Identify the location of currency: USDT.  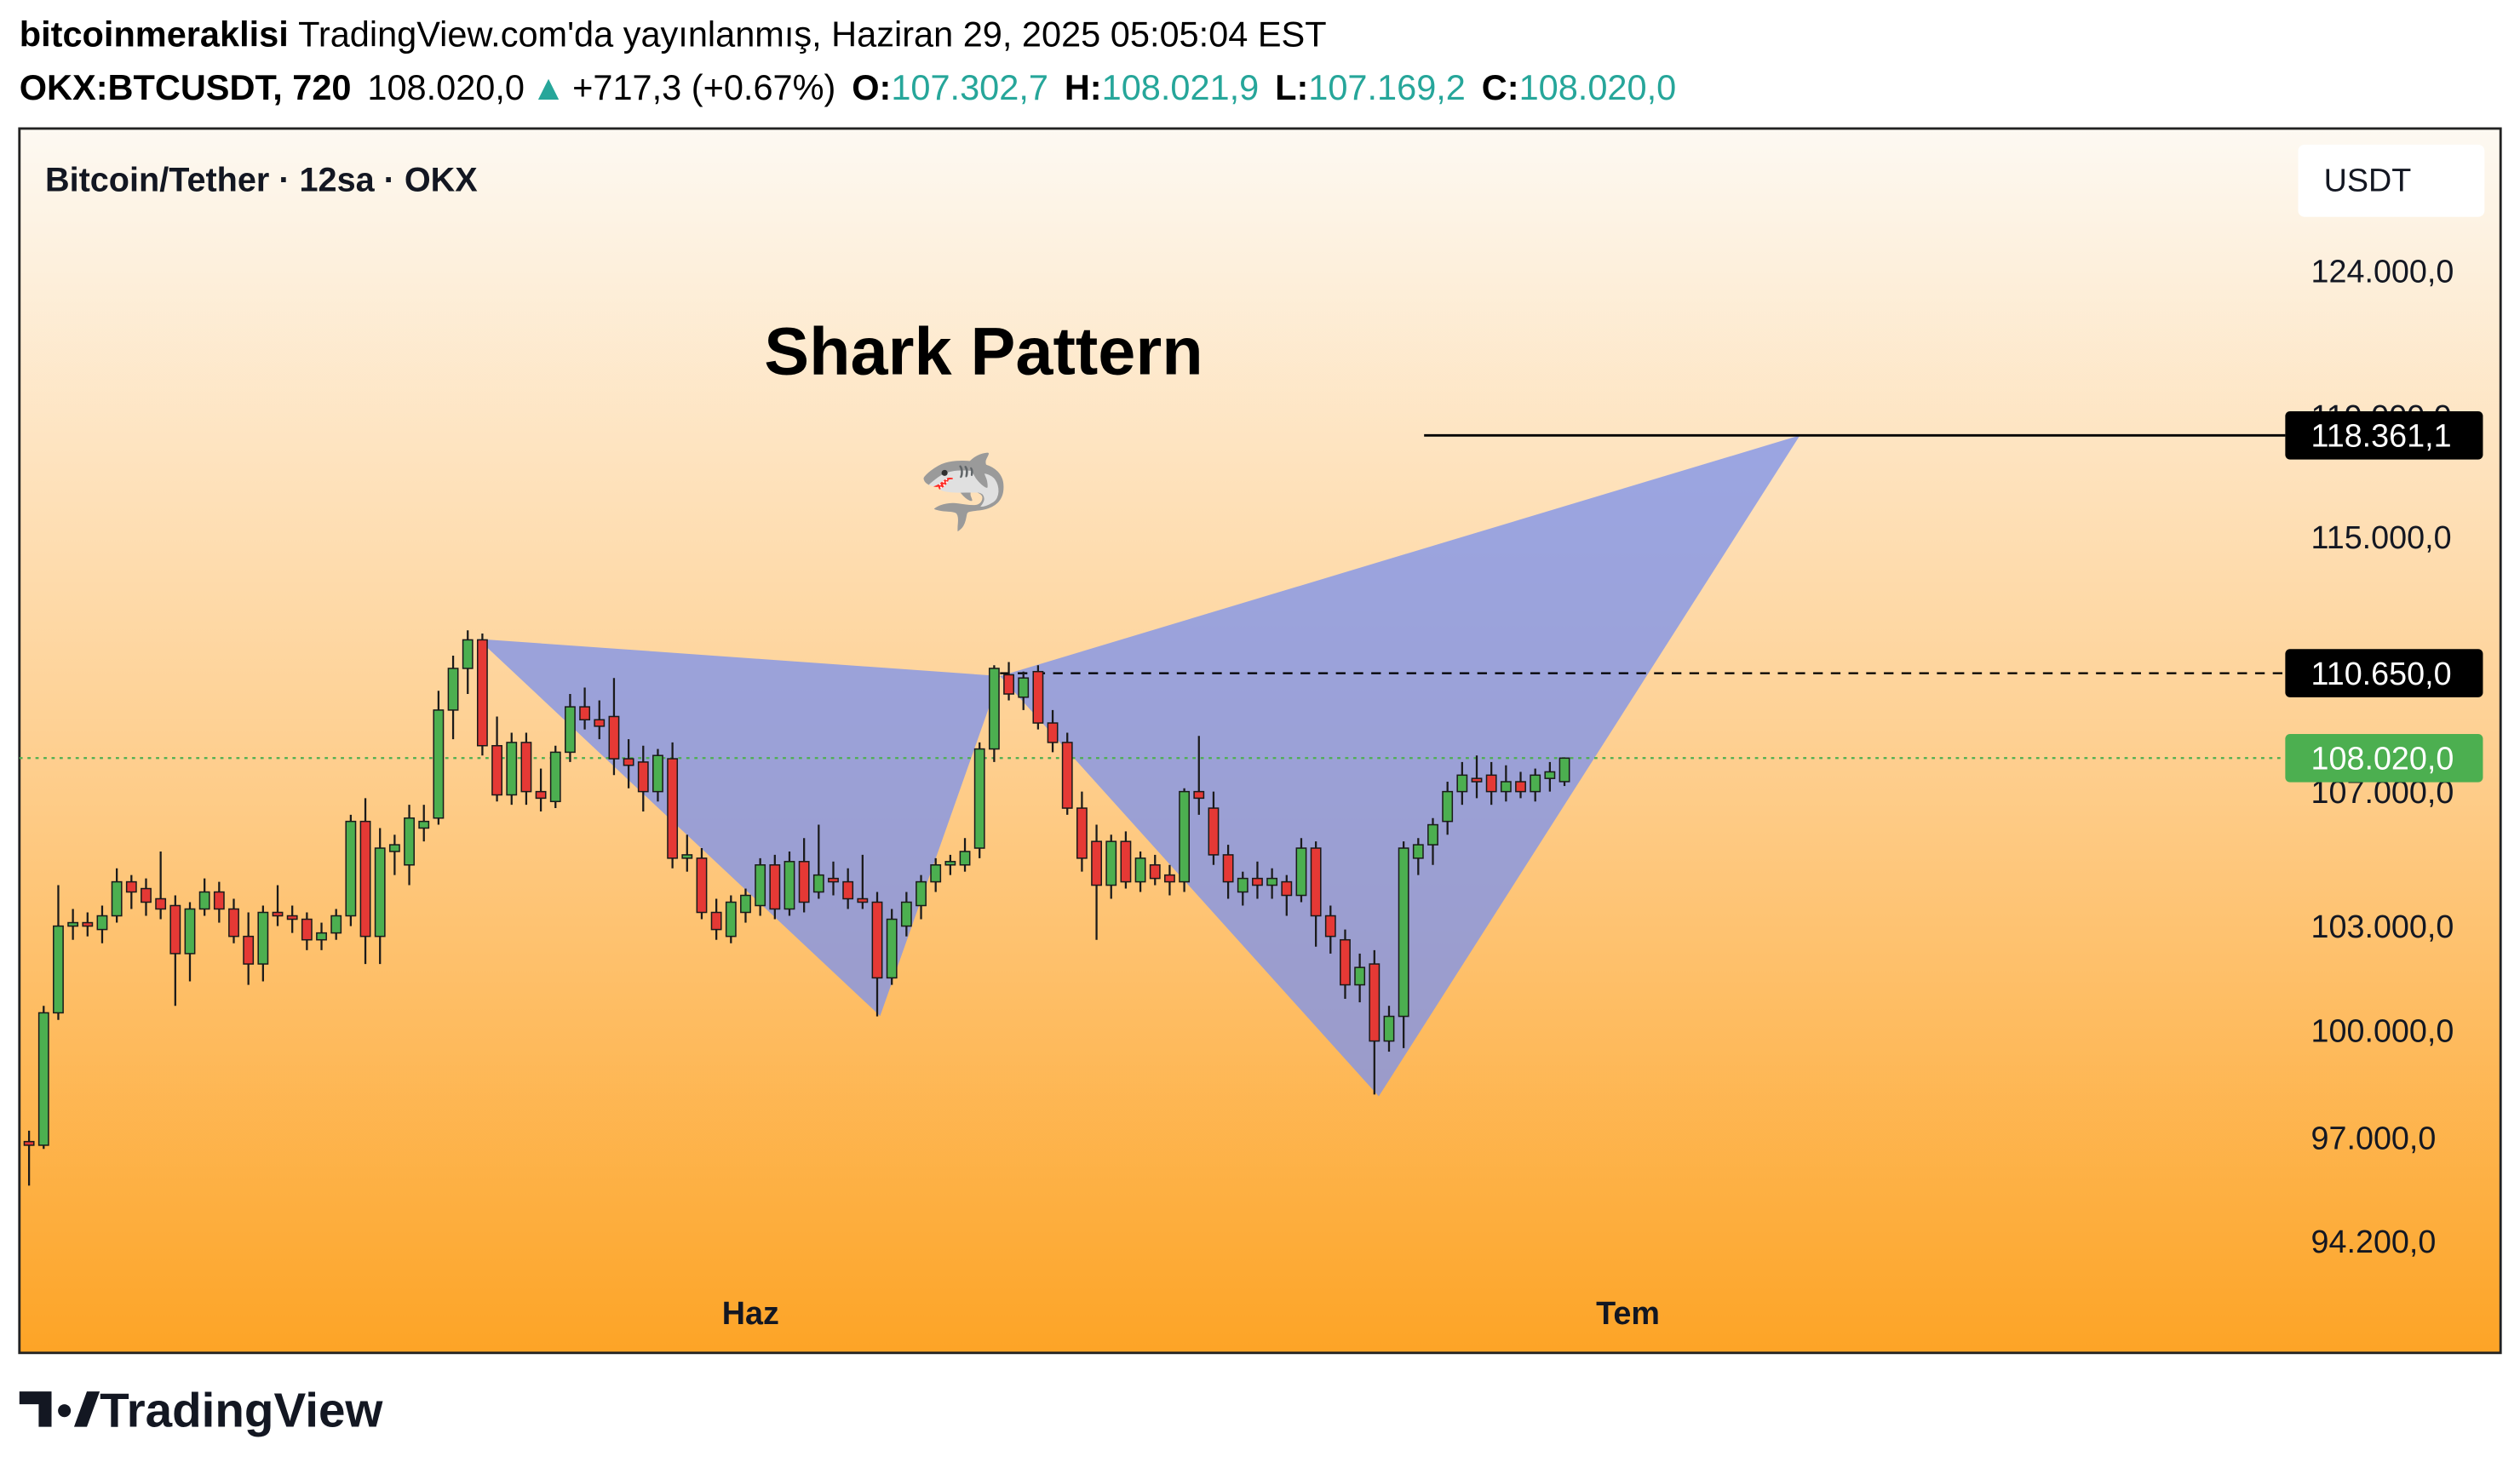
(2368, 180).